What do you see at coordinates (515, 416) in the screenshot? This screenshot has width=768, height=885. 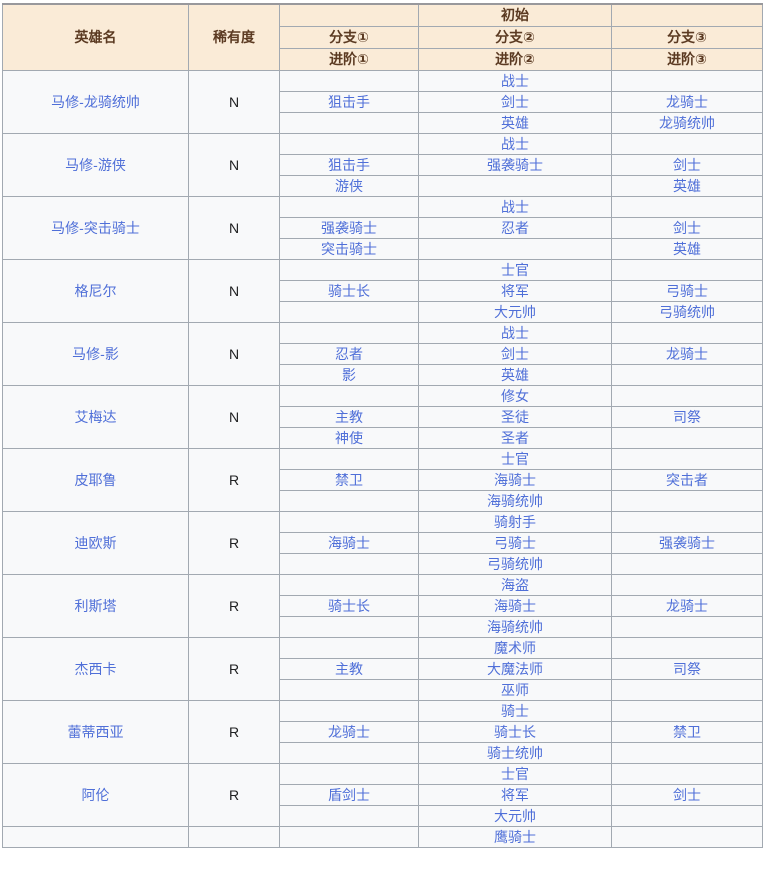 I see `class-link: 圣徒` at bounding box center [515, 416].